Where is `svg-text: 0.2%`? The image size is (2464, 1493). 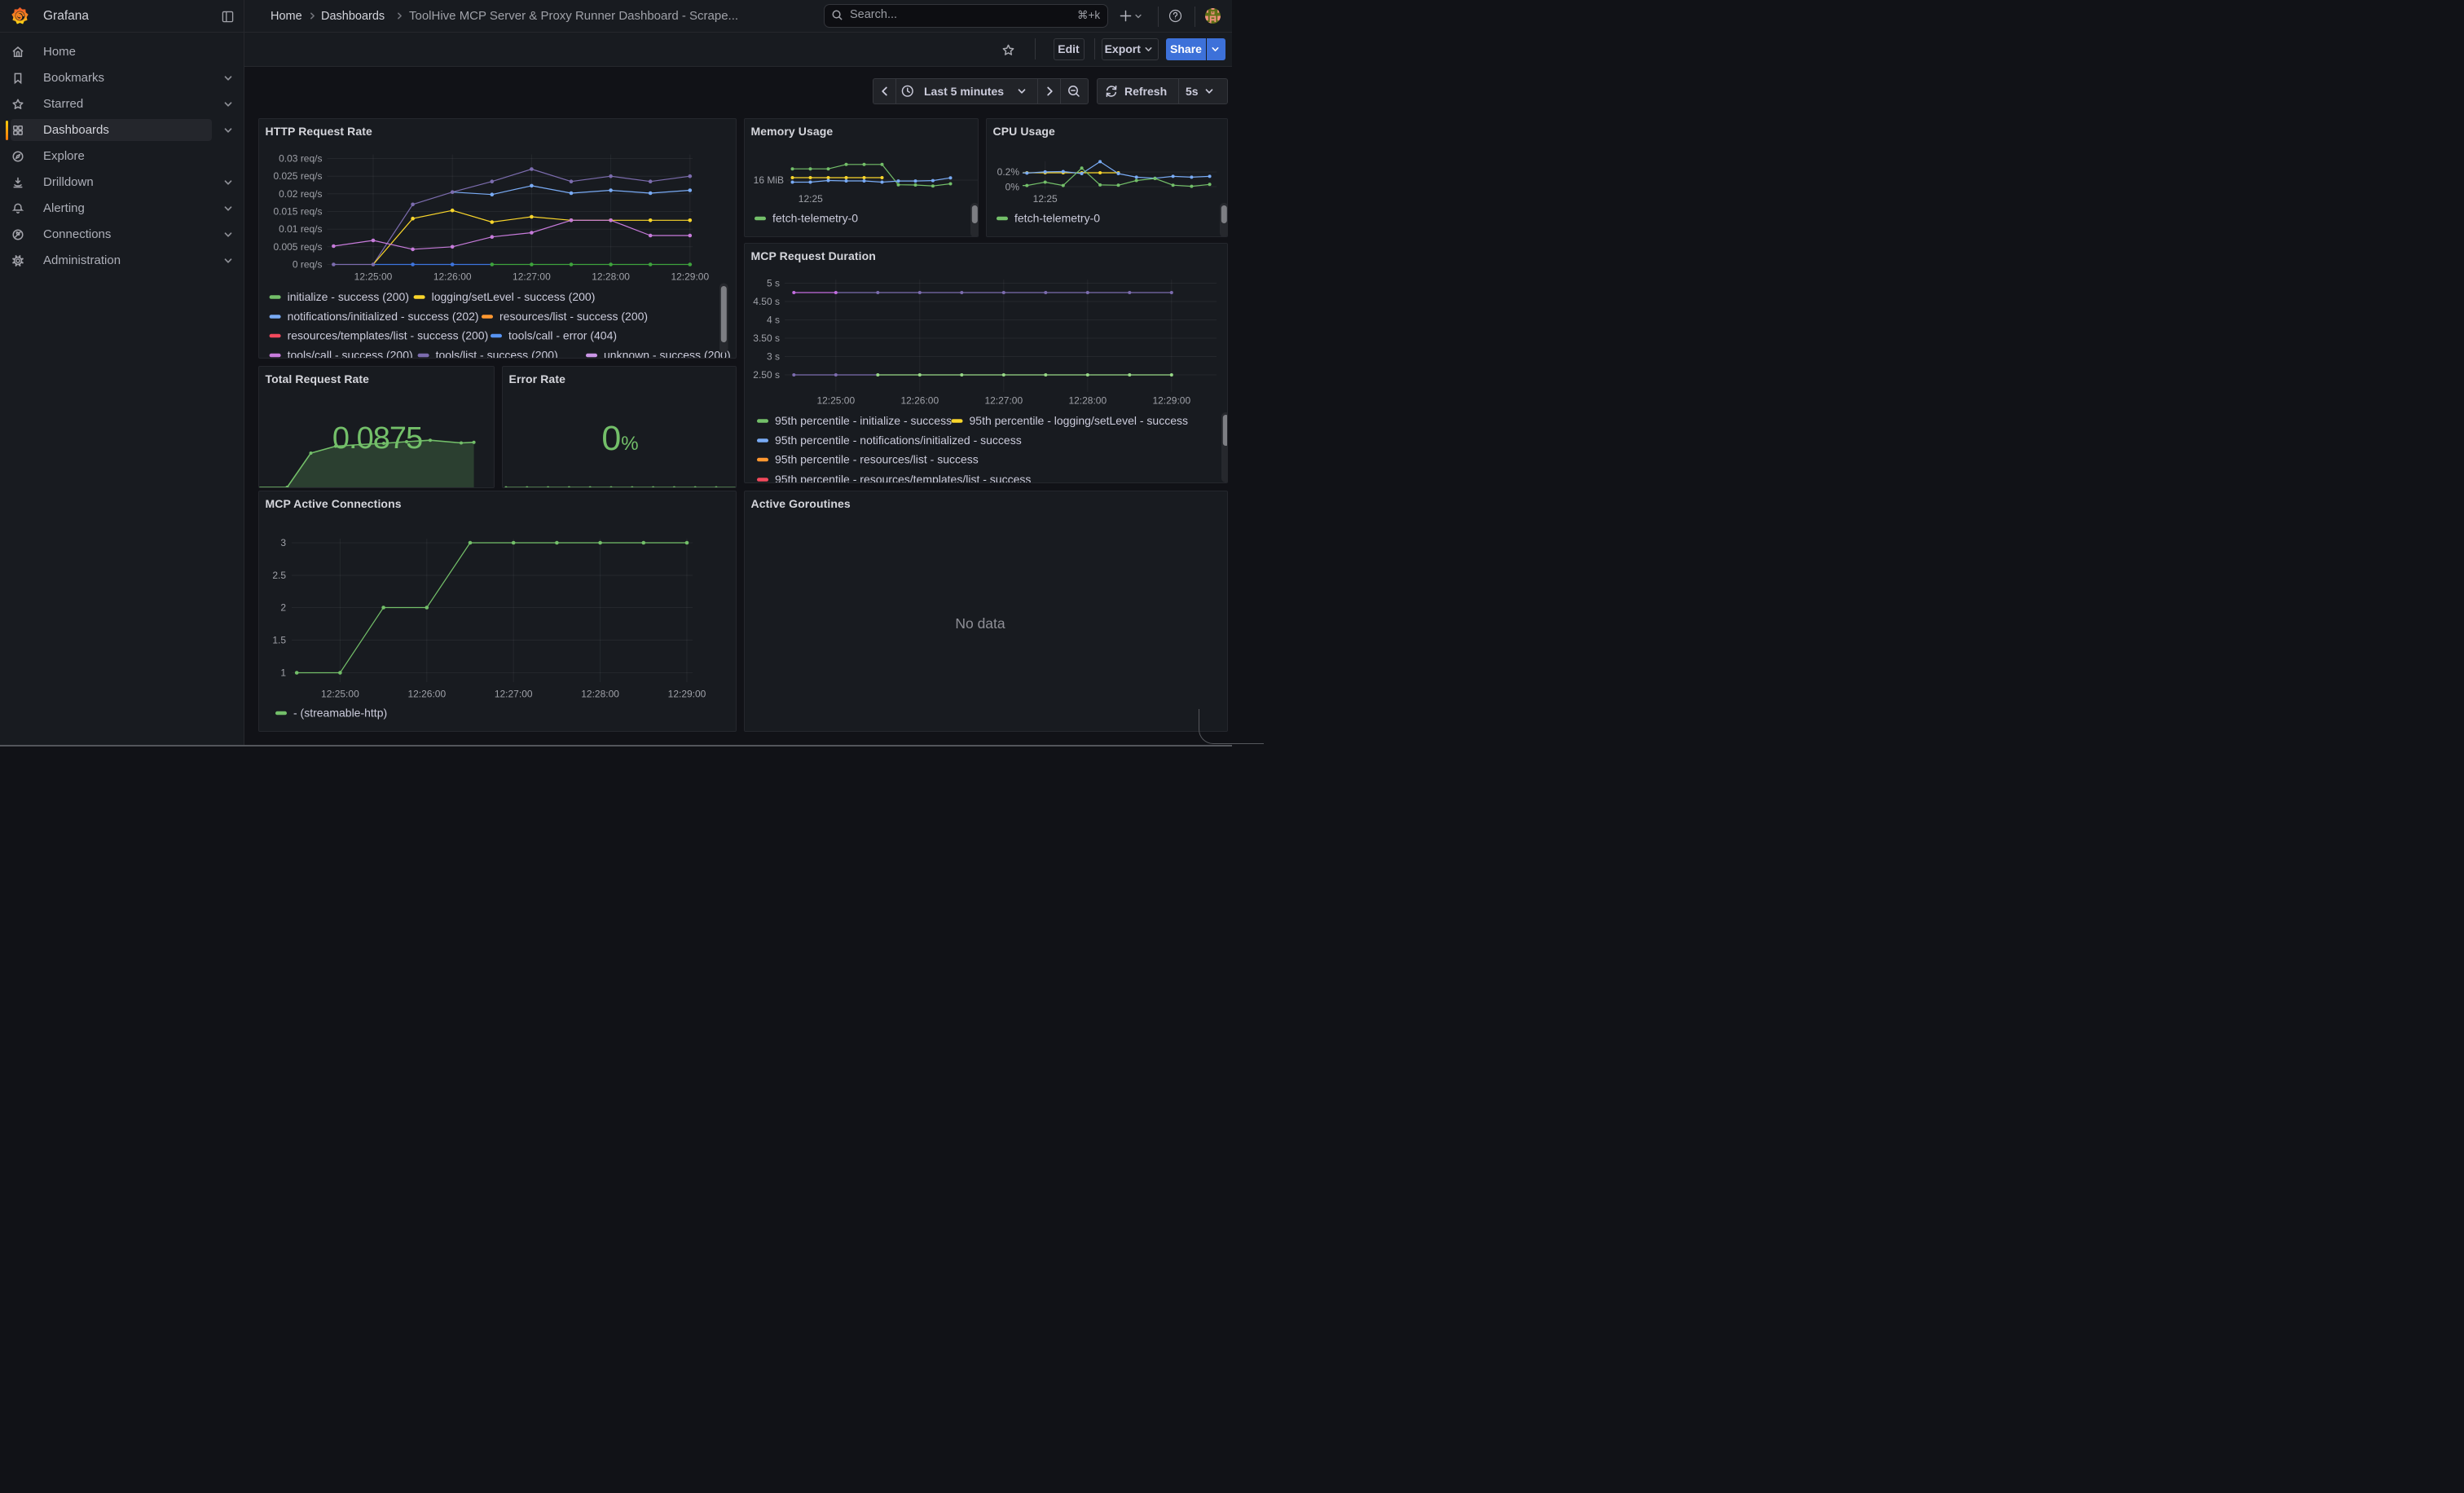
svg-text: 0.2% is located at coordinates (1008, 172).